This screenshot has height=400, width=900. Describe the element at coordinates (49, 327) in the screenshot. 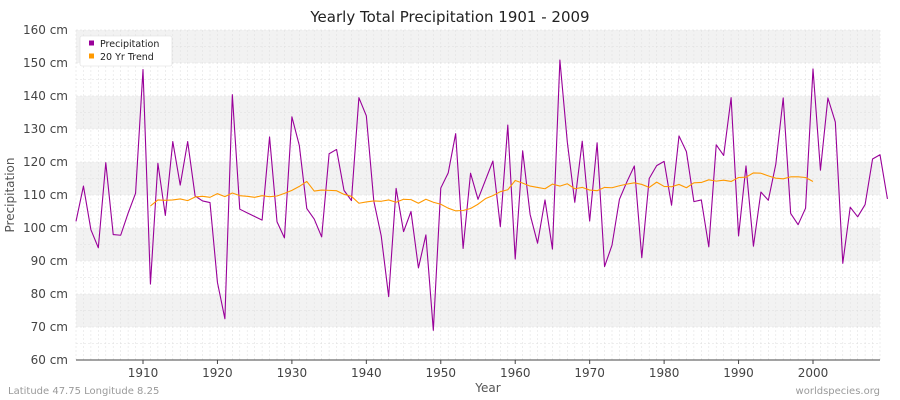

I see `y-tick-label: 70 cm` at that location.